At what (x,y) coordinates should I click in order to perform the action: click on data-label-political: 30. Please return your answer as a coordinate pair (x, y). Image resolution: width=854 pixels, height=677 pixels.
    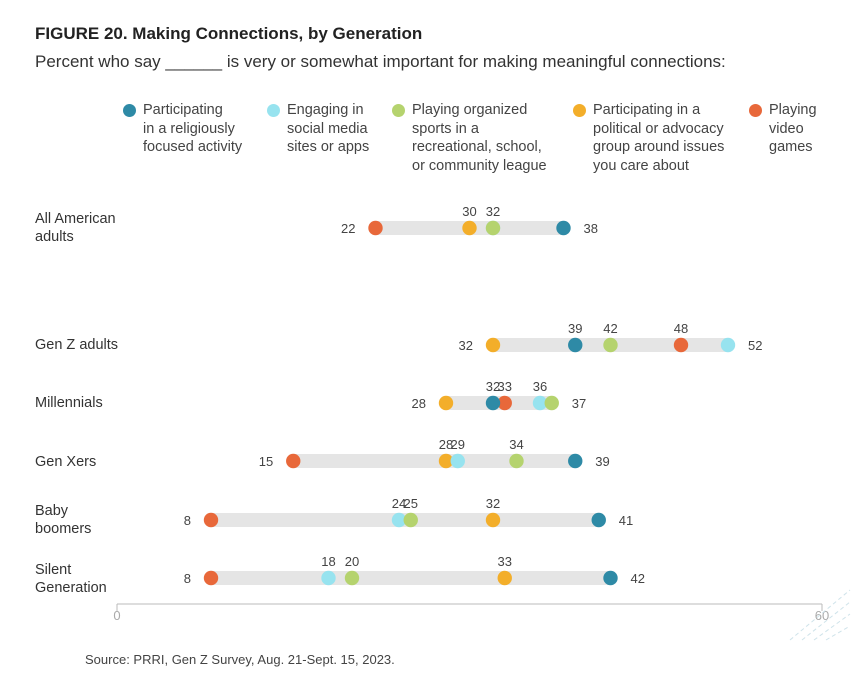
    Looking at the image, I should click on (469, 211).